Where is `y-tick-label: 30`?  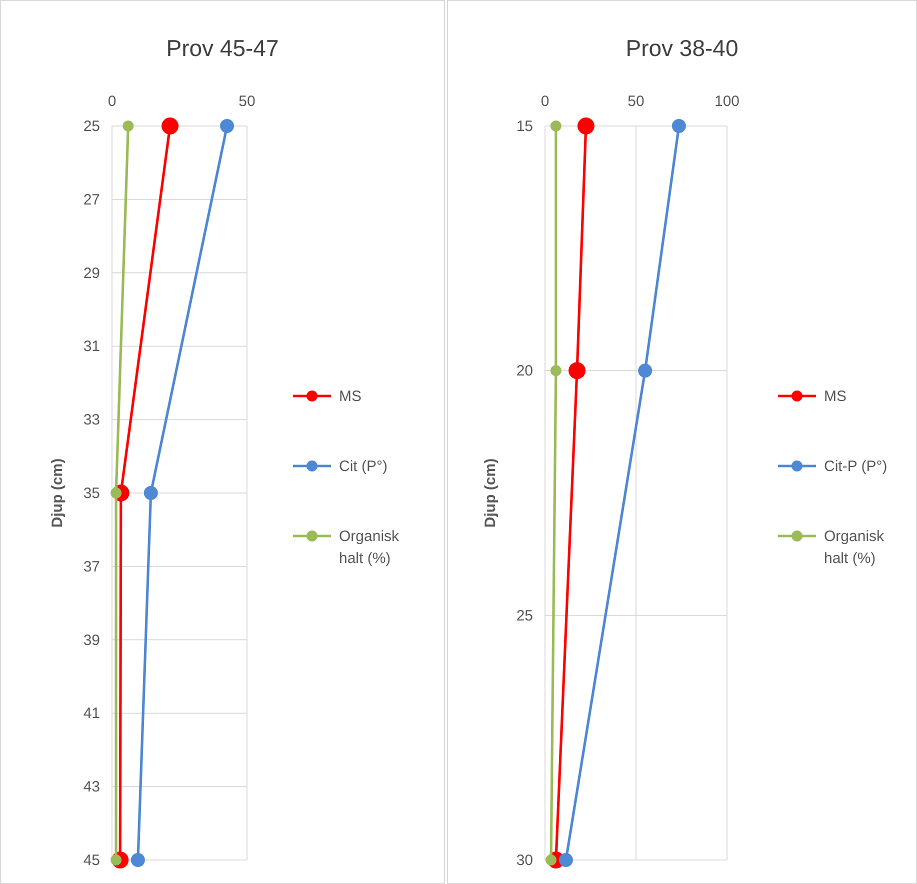
y-tick-label: 30 is located at coordinates (524, 860).